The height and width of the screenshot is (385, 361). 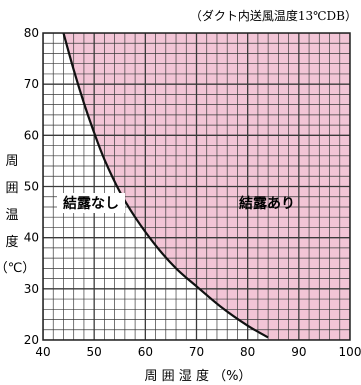 I want to click on y-tick-label: 70, so click(x=31, y=84).